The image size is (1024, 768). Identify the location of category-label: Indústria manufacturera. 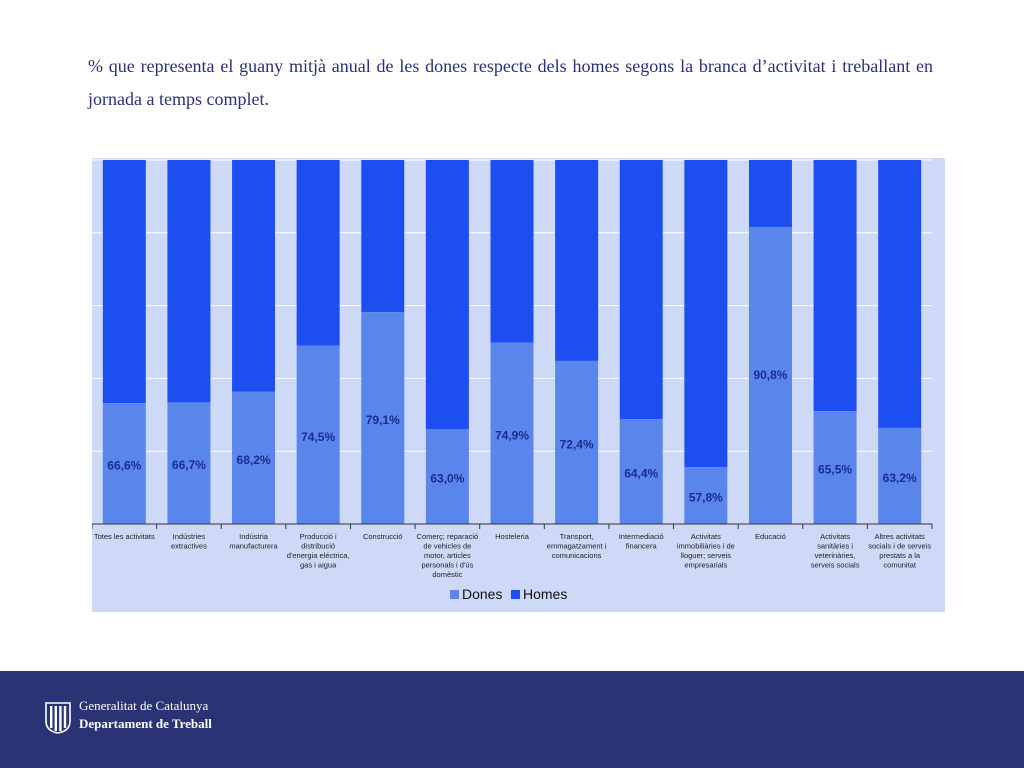
(253, 541).